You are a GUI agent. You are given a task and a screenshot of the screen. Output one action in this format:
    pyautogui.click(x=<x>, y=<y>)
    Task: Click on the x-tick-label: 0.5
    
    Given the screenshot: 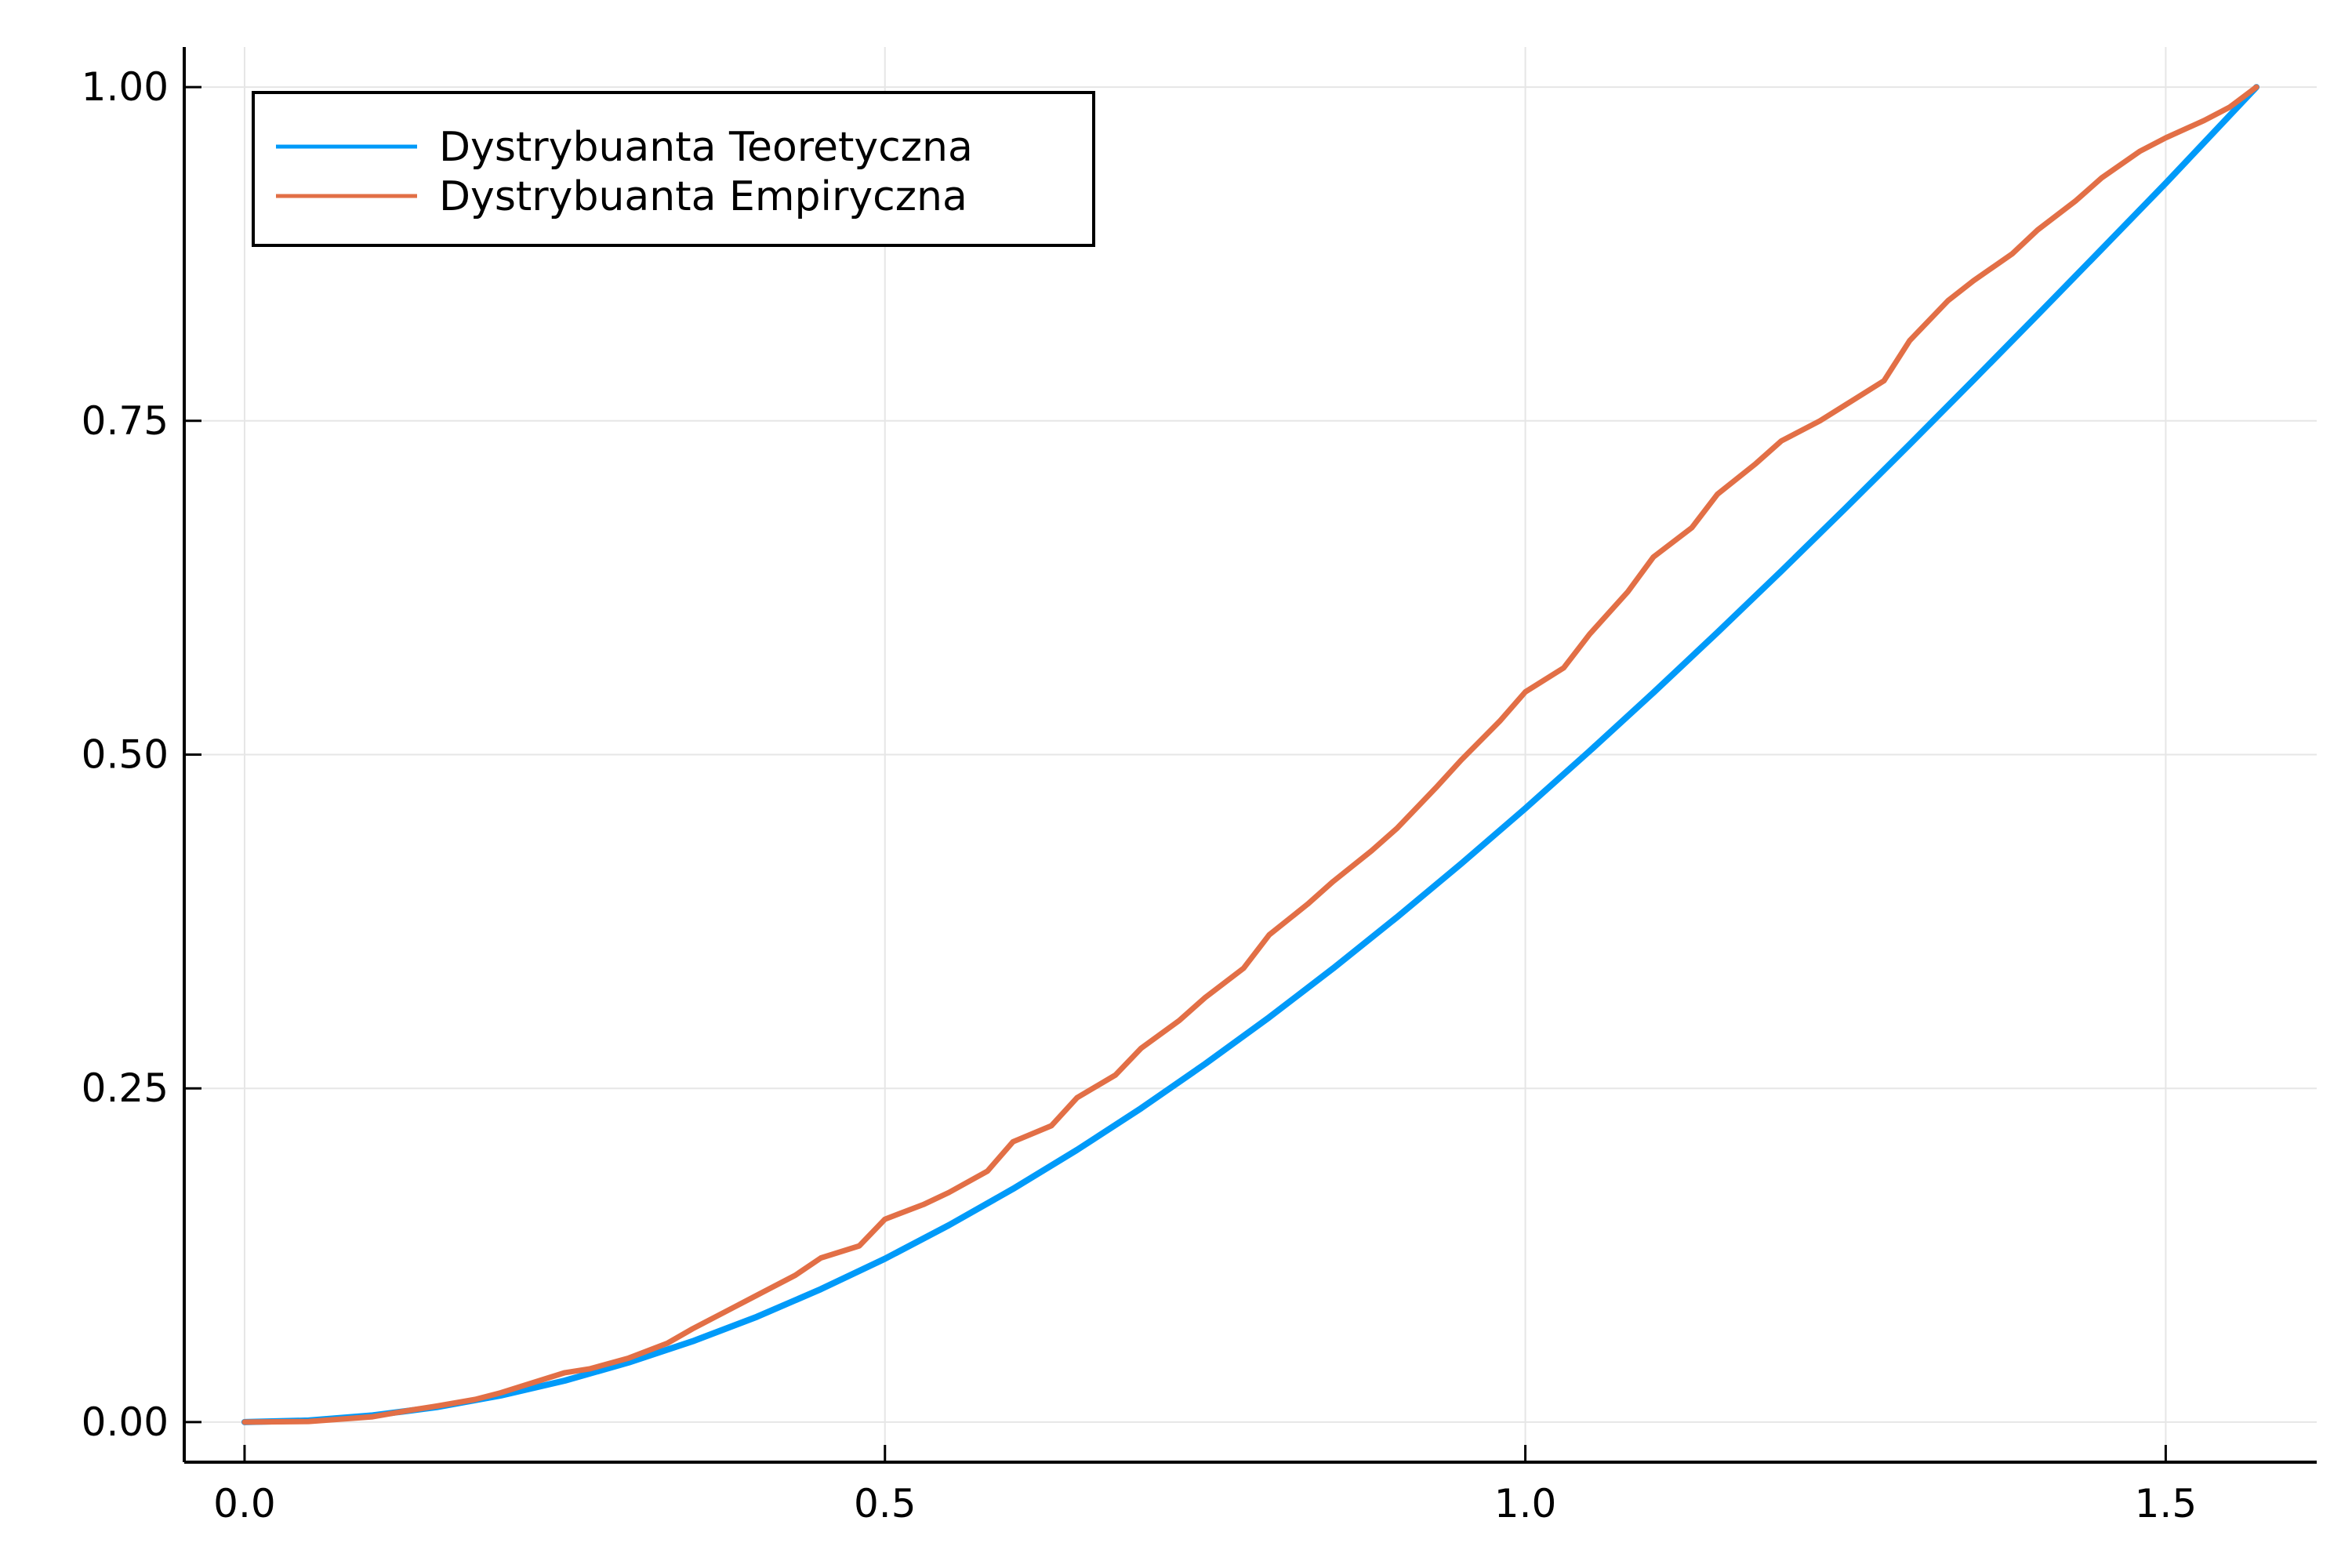 What is the action you would take?
    pyautogui.click(x=885, y=1503)
    